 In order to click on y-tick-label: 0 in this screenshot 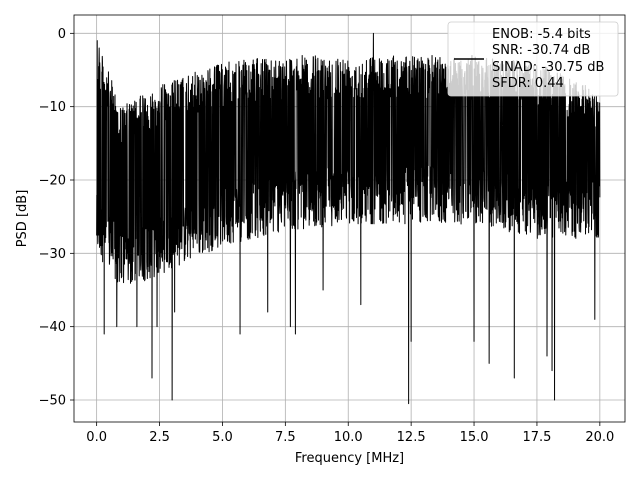, I will do `click(62, 34)`.